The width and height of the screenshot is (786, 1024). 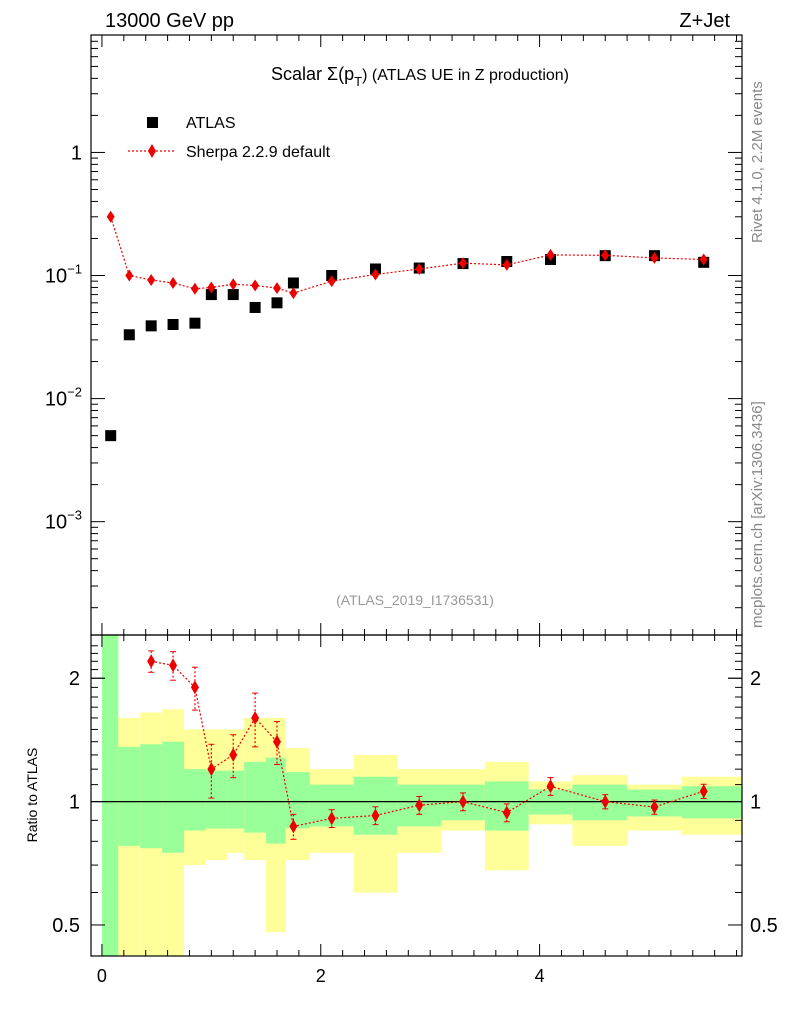 I want to click on y-tick-exp: −1, so click(x=74, y=269).